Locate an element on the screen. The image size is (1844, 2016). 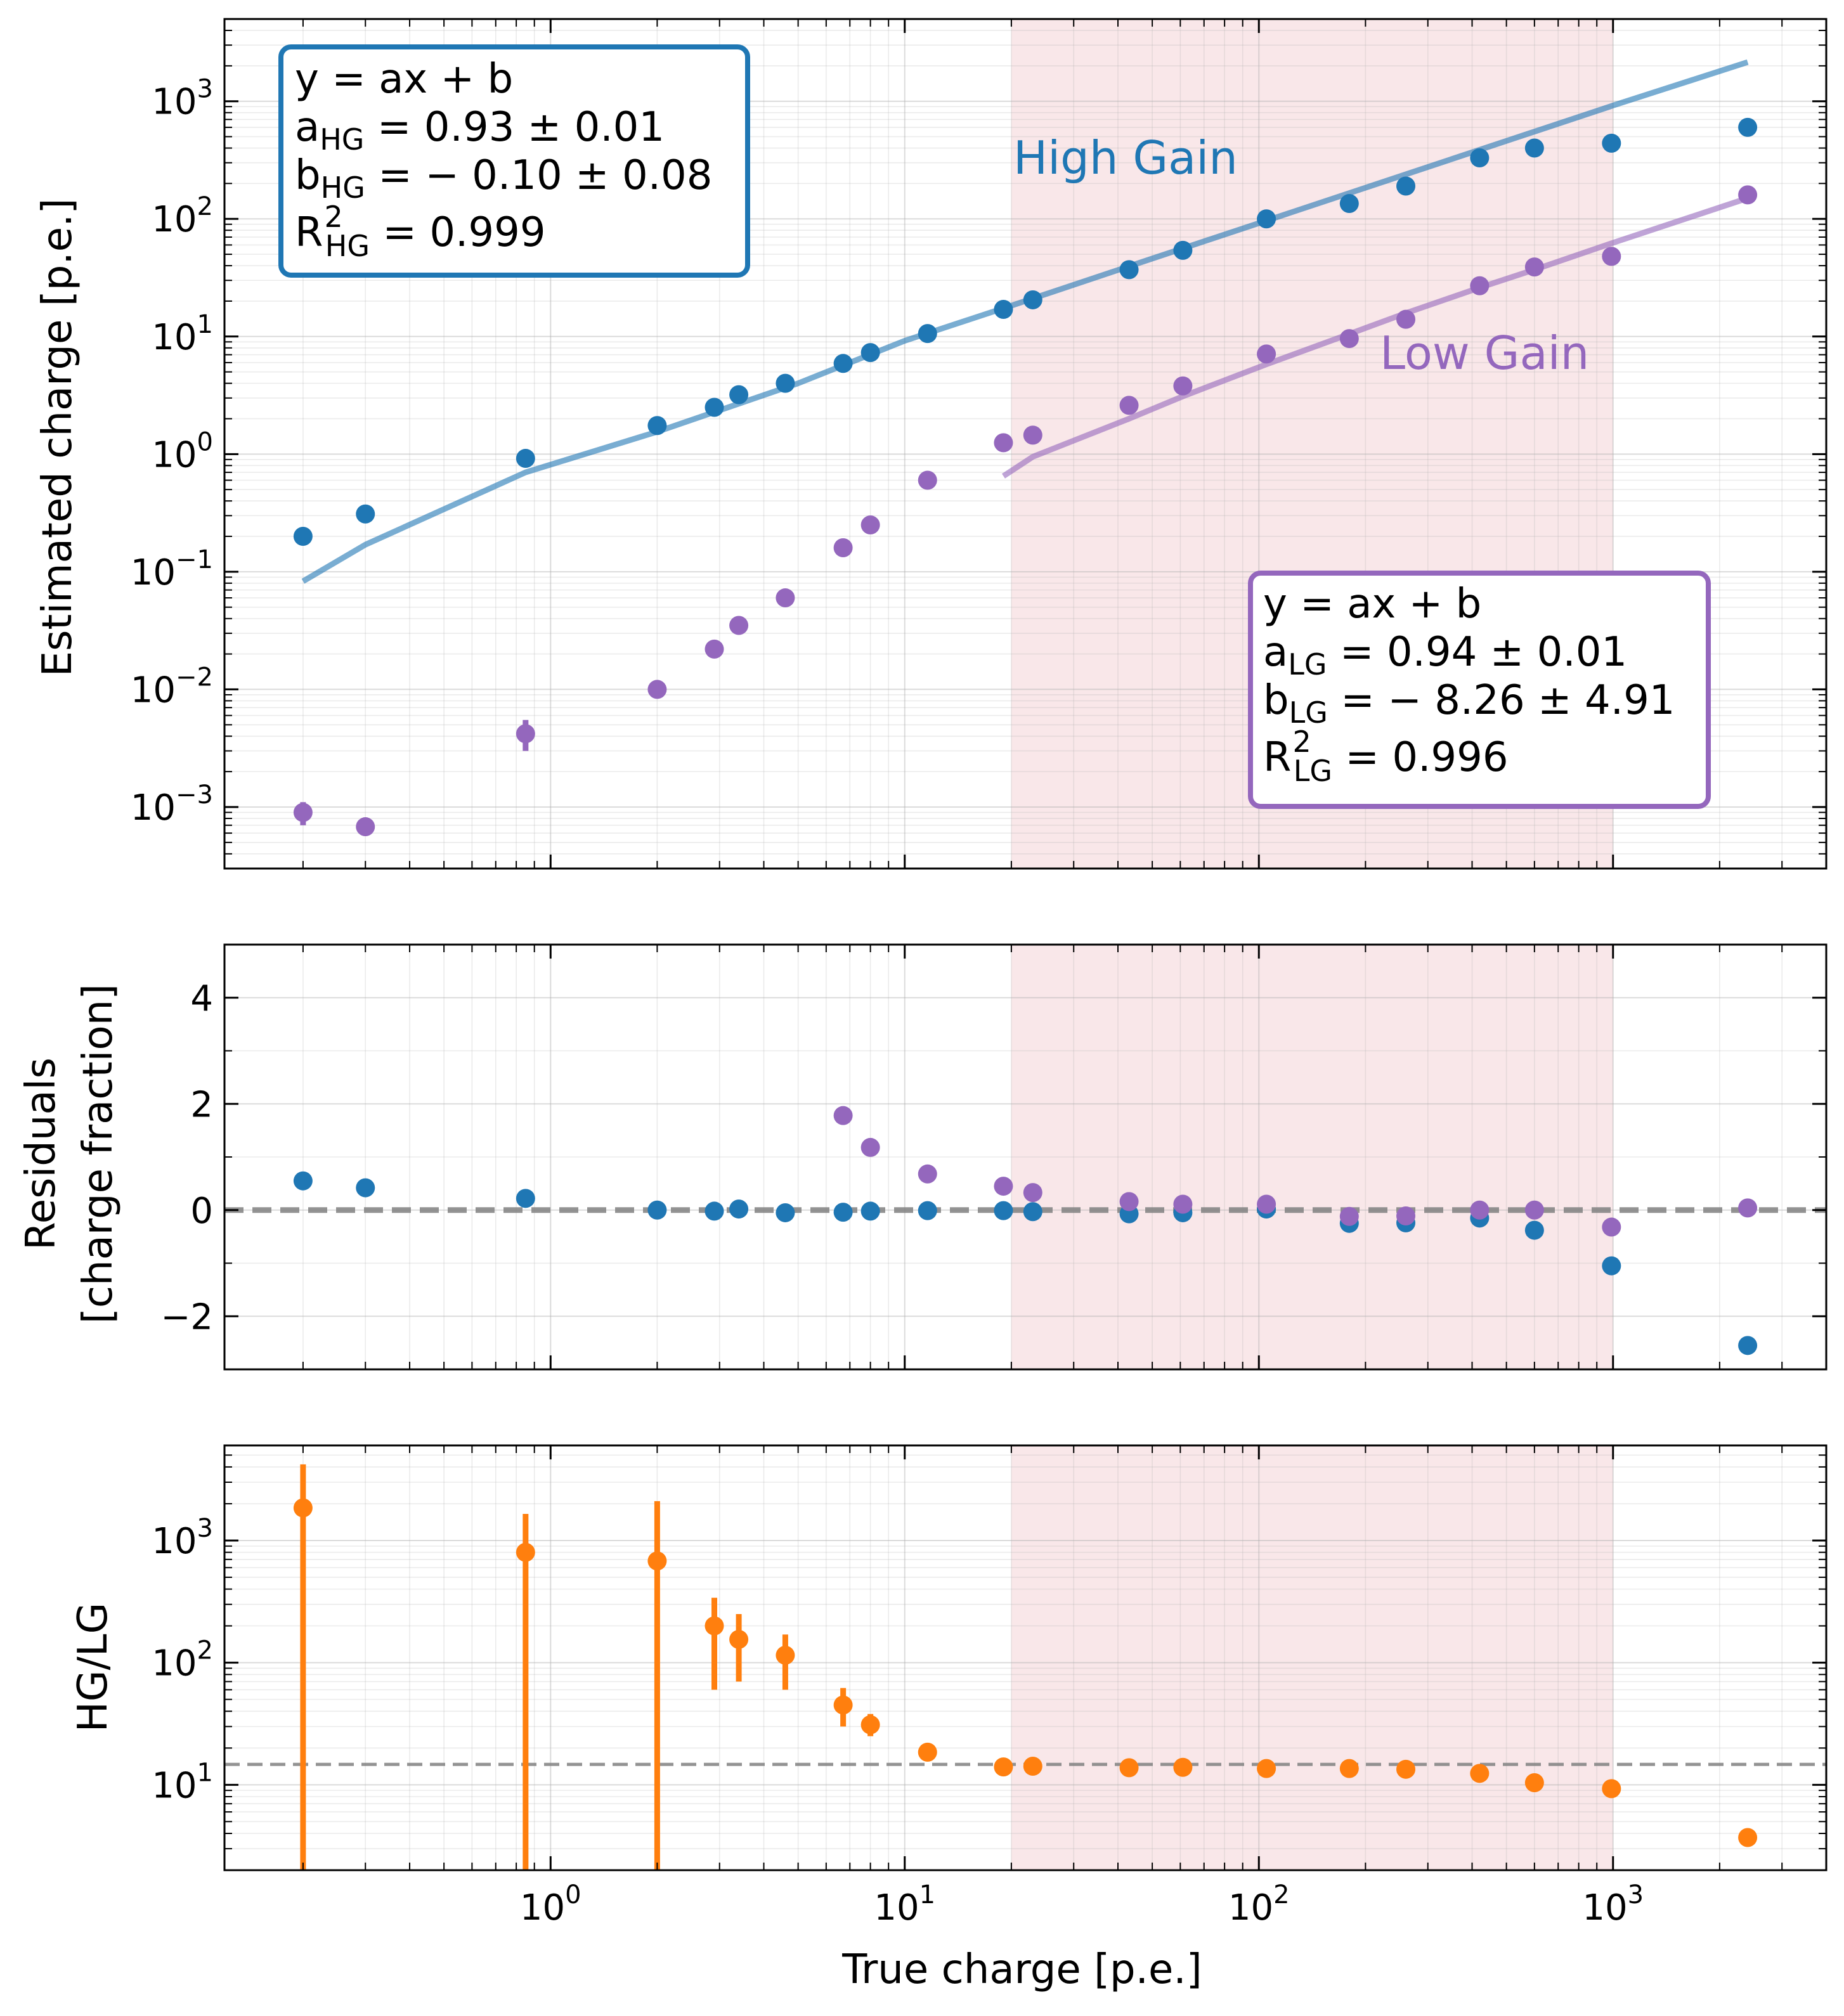
bottom-y-axis-label: HG/LG is located at coordinates (93, 1668).